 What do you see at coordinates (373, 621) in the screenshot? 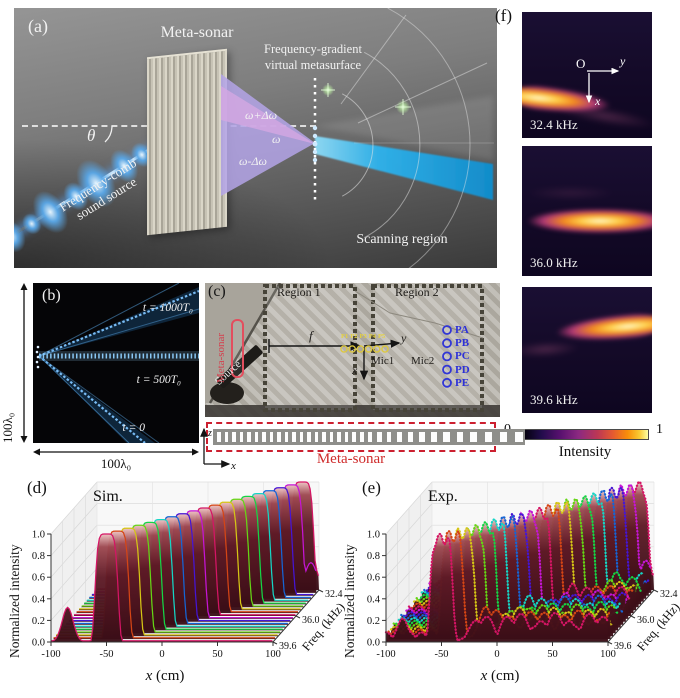
I see `svg-text: 0.2` at bounding box center [373, 621].